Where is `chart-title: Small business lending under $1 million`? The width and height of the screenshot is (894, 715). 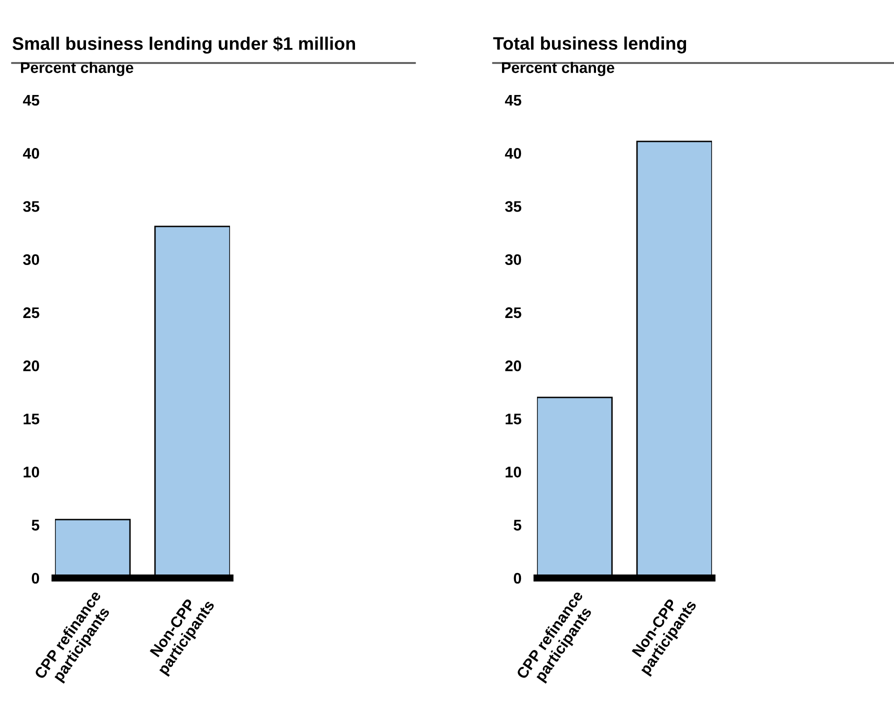
chart-title: Small business lending under $1 million is located at coordinates (184, 45).